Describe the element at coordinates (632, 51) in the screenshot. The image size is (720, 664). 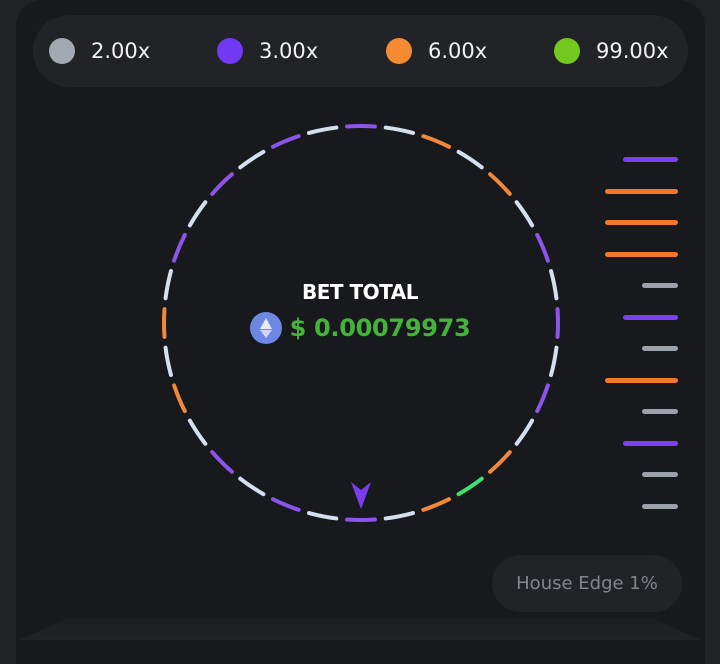
I see `legend-label: 99.00x` at that location.